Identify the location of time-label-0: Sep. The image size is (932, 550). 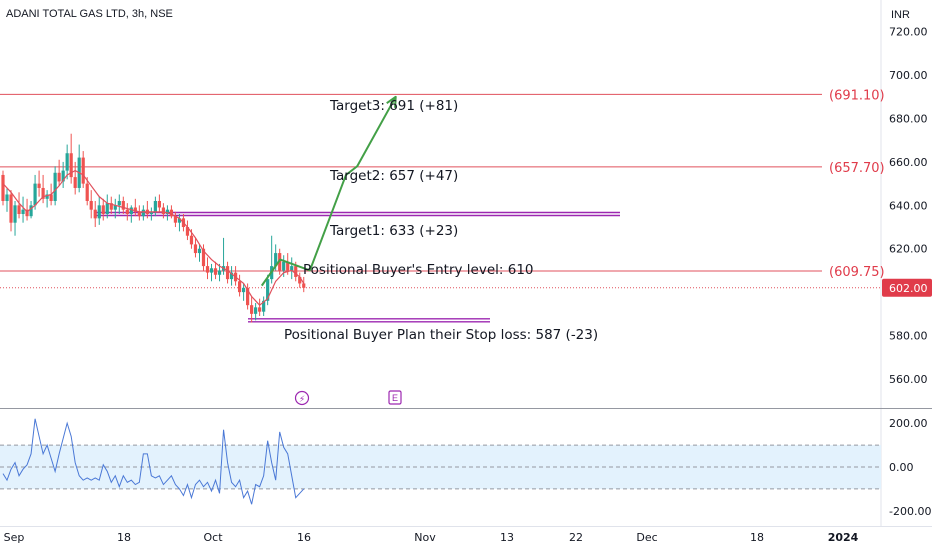
(14, 537).